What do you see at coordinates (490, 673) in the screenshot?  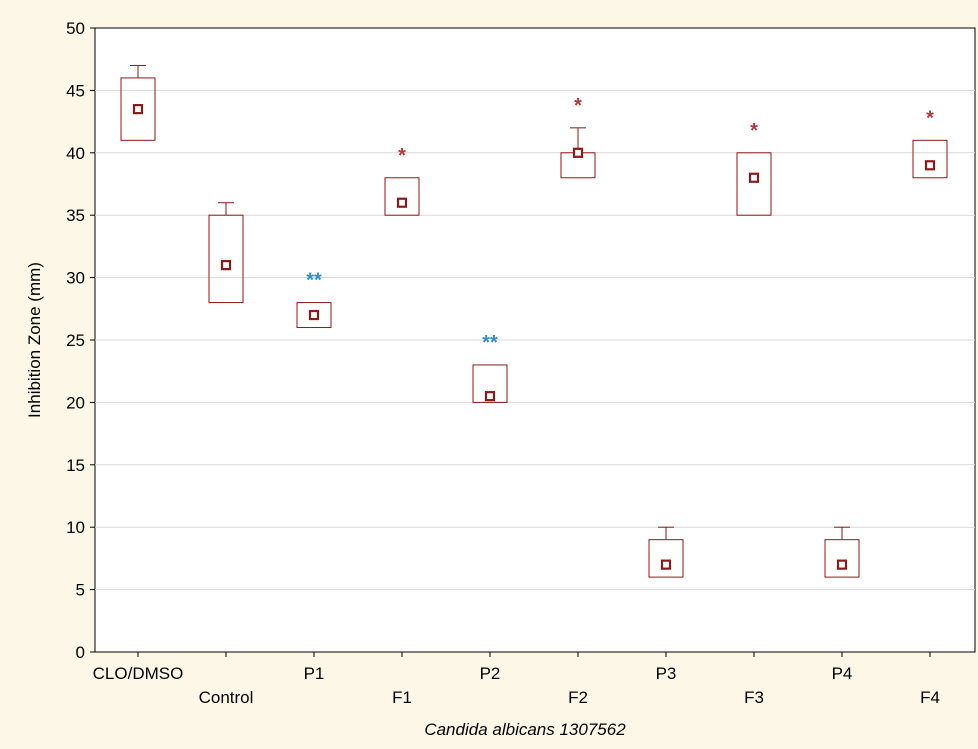 I see `x-tick-label: P2` at bounding box center [490, 673].